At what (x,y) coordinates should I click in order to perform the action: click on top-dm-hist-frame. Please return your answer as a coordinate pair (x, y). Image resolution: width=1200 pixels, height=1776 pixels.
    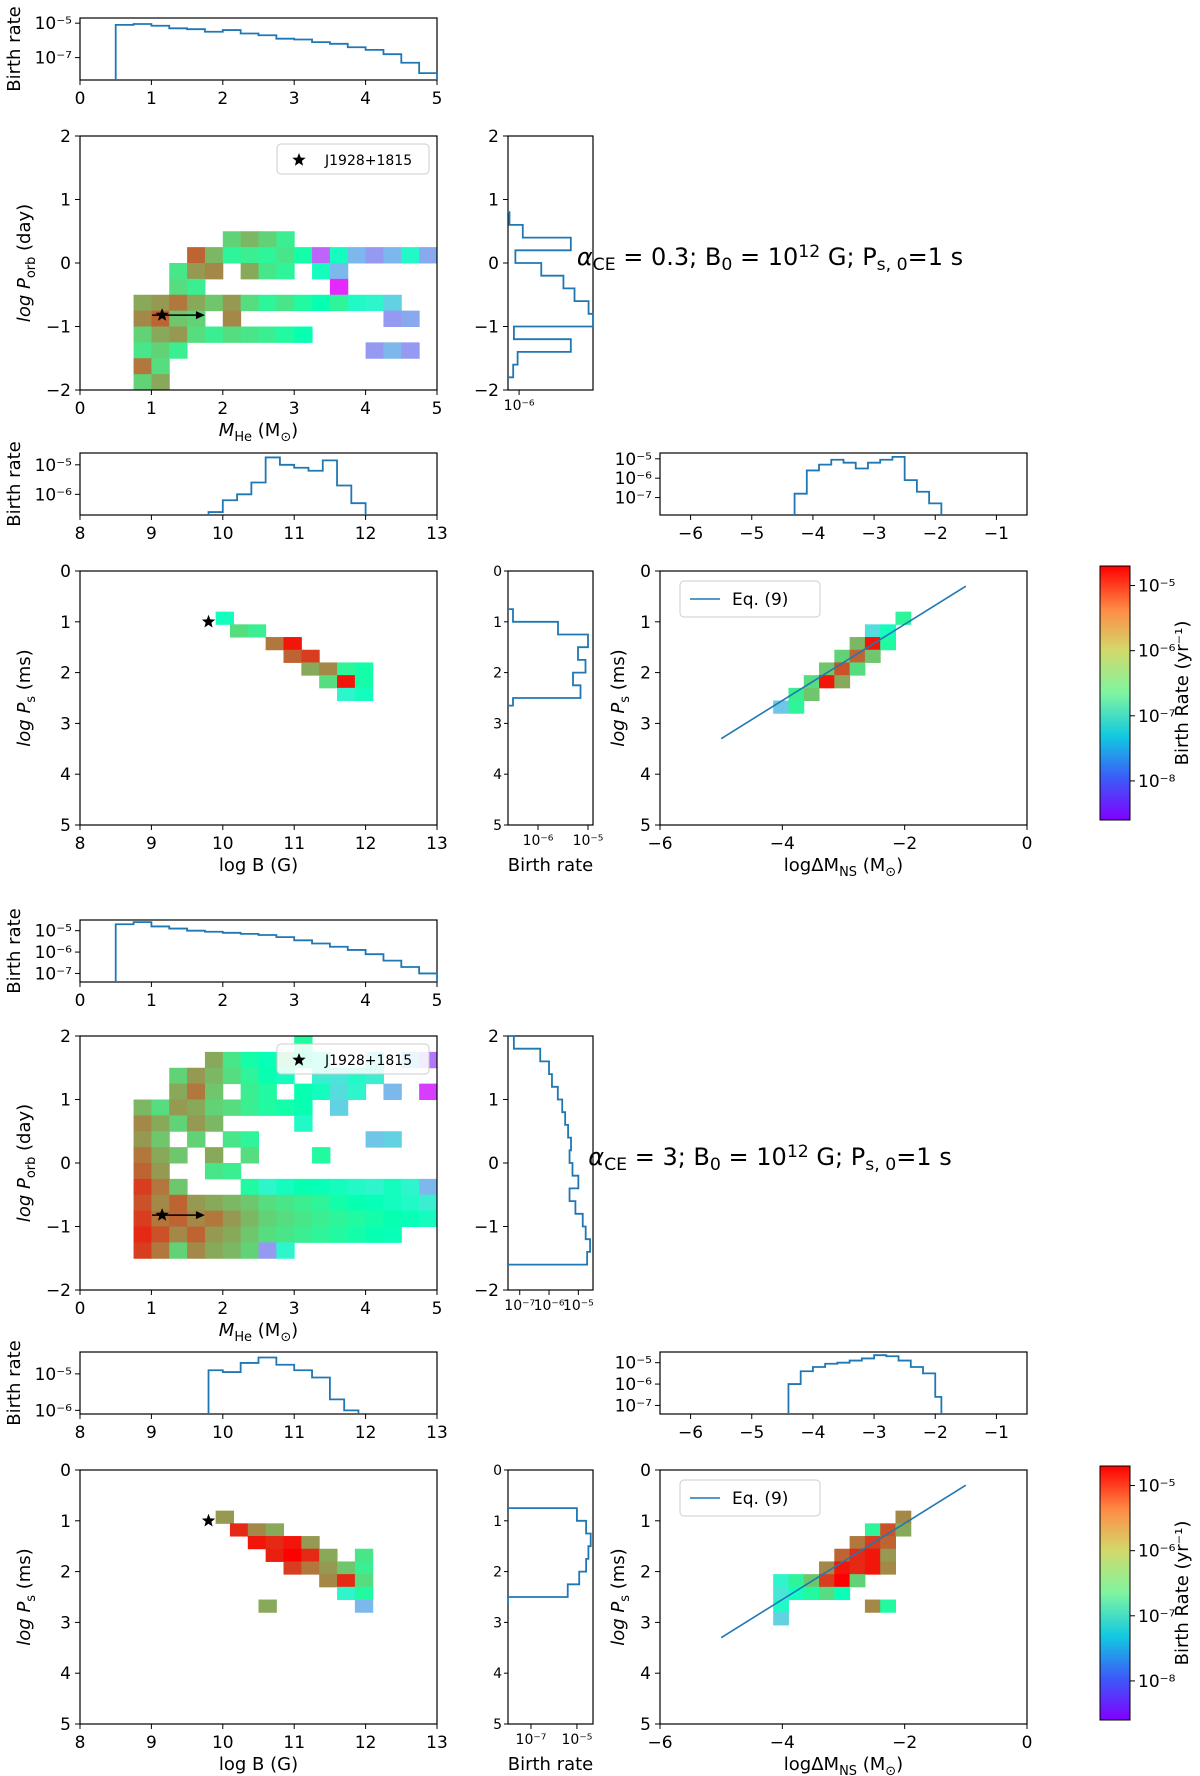
    Looking at the image, I should click on (843, 484).